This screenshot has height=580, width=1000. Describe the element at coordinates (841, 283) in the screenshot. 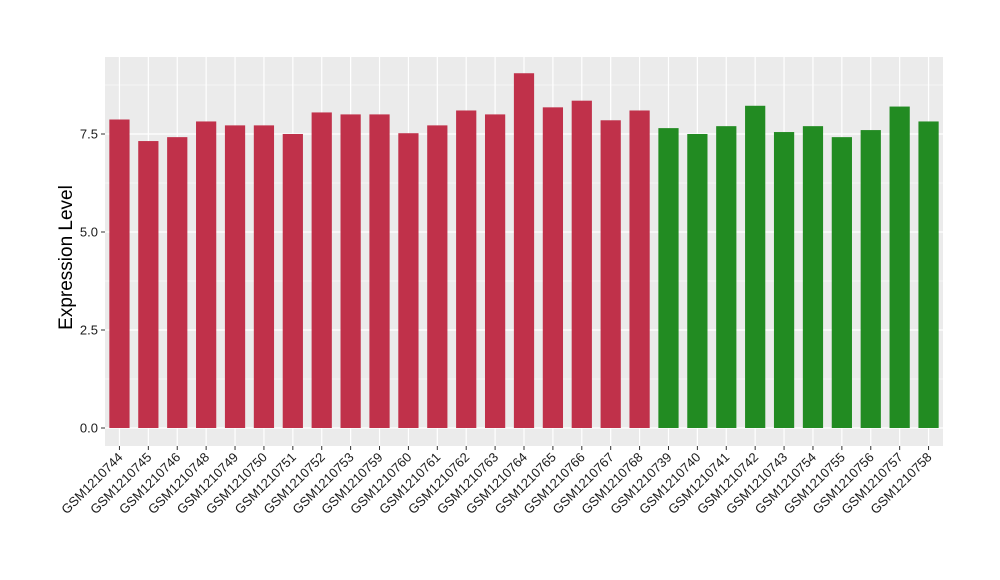

I see `bar-GSM1210755` at that location.